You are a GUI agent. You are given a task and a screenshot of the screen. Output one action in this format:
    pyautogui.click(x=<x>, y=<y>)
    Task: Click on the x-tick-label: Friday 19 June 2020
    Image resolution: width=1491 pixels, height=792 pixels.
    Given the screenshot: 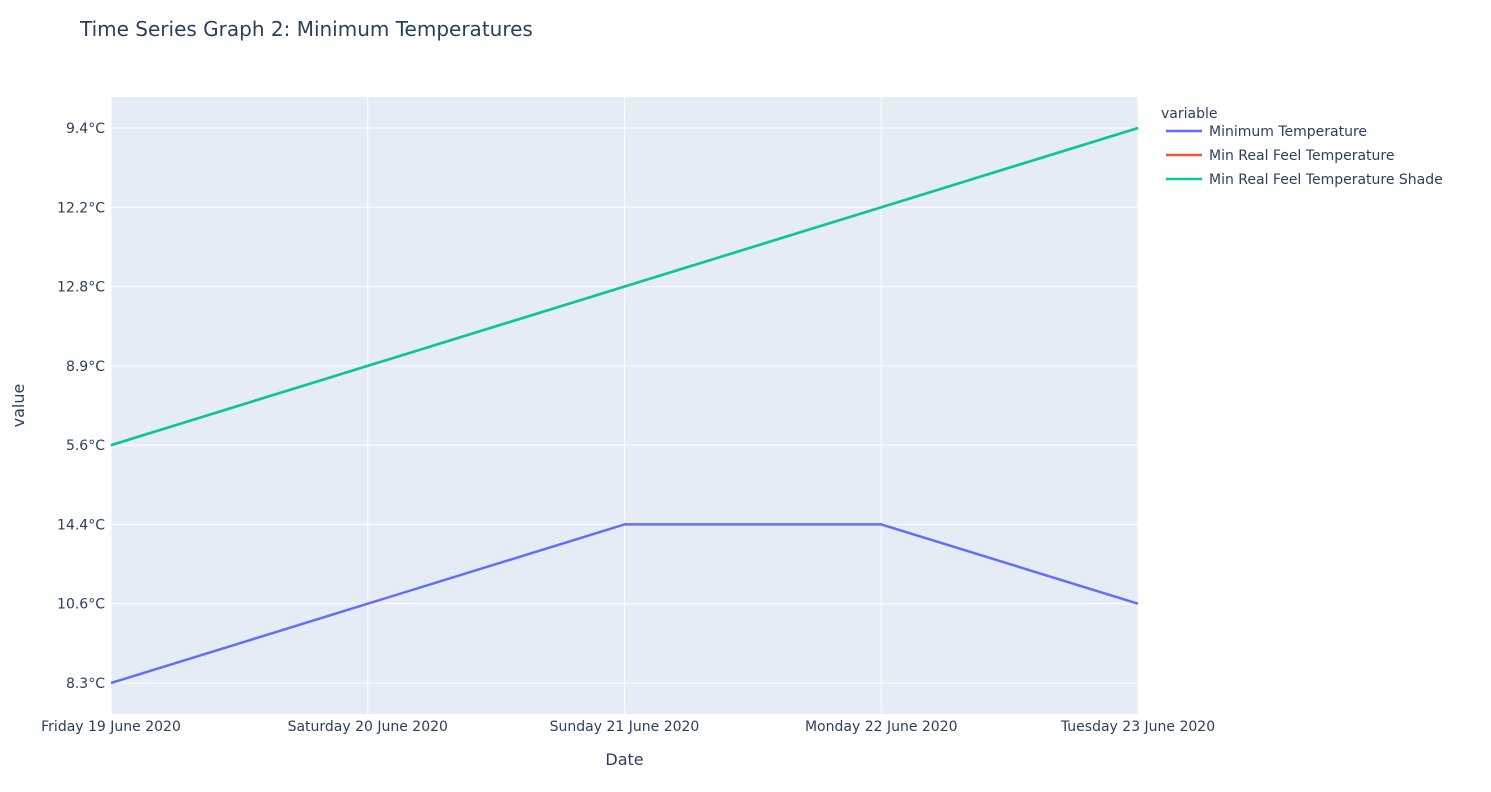 What is the action you would take?
    pyautogui.click(x=111, y=727)
    